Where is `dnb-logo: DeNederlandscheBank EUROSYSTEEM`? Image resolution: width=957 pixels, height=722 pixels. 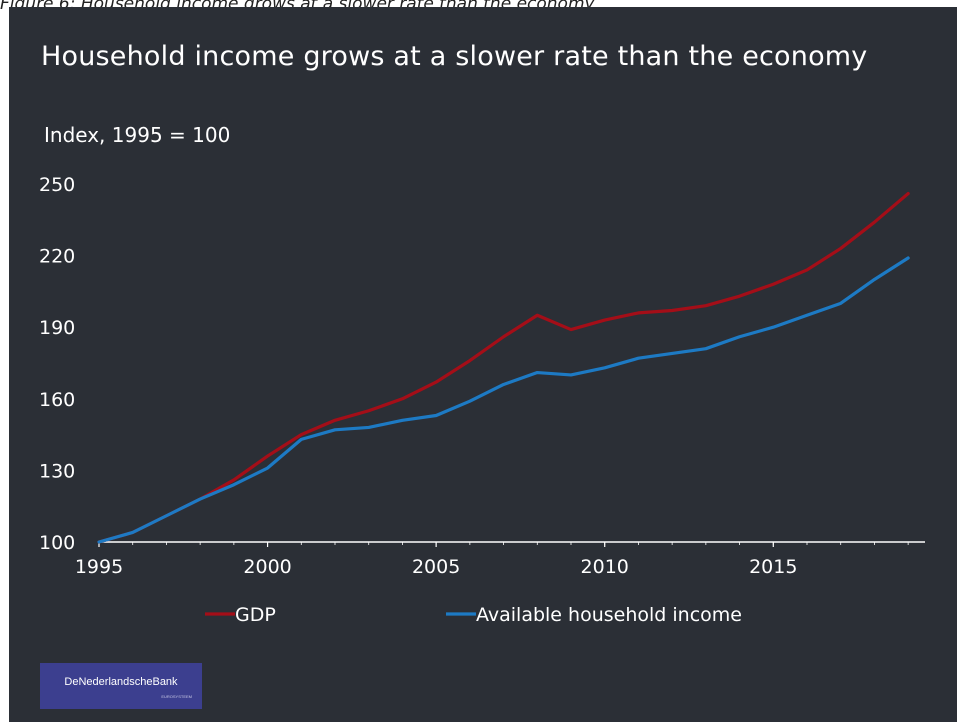 dnb-logo: DeNederlandscheBank EUROSYSTEEM is located at coordinates (121, 686).